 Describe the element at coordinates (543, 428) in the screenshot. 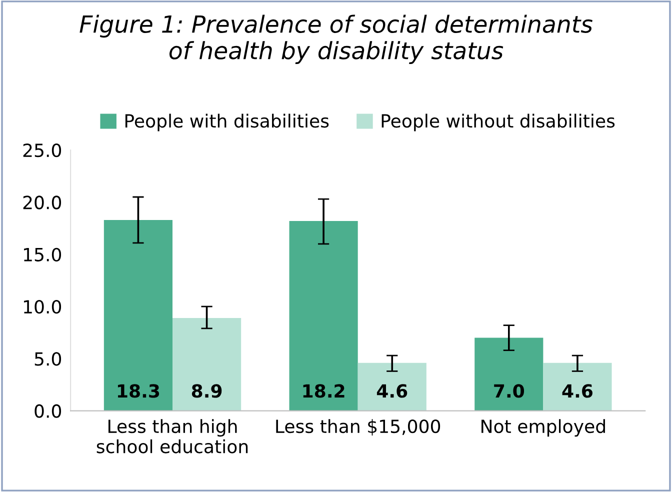

I see `x-tick-label: Not employed` at that location.